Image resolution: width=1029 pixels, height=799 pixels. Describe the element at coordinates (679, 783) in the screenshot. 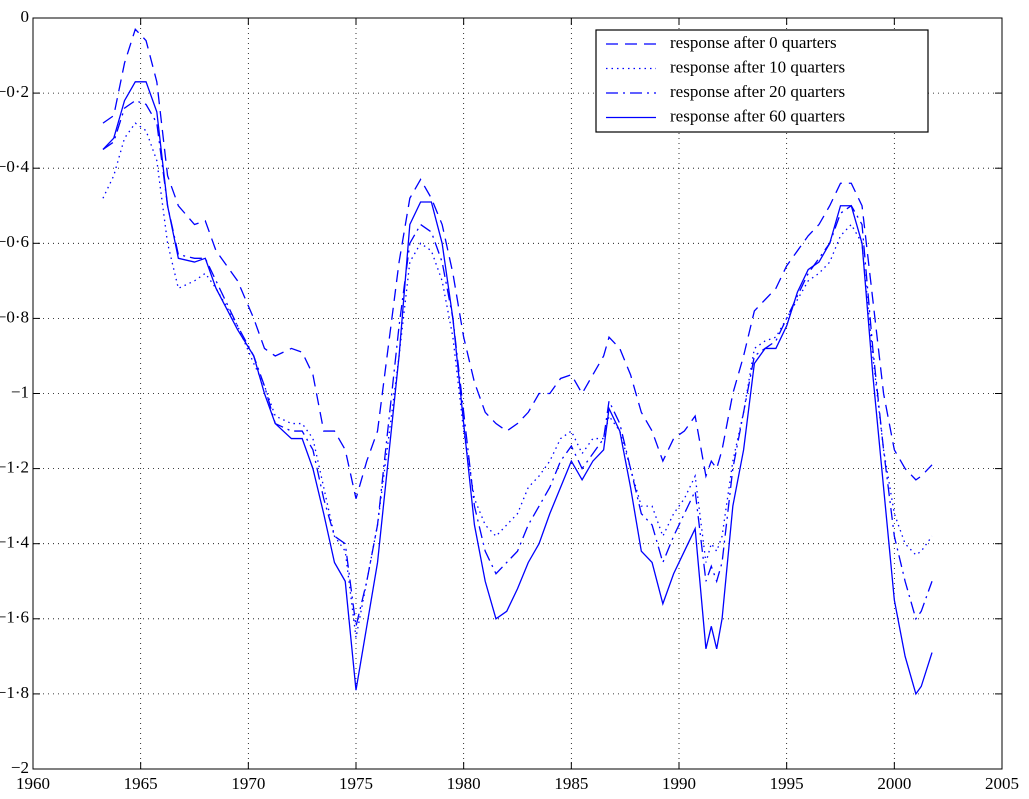

I see `x-tick-label: 1990` at that location.